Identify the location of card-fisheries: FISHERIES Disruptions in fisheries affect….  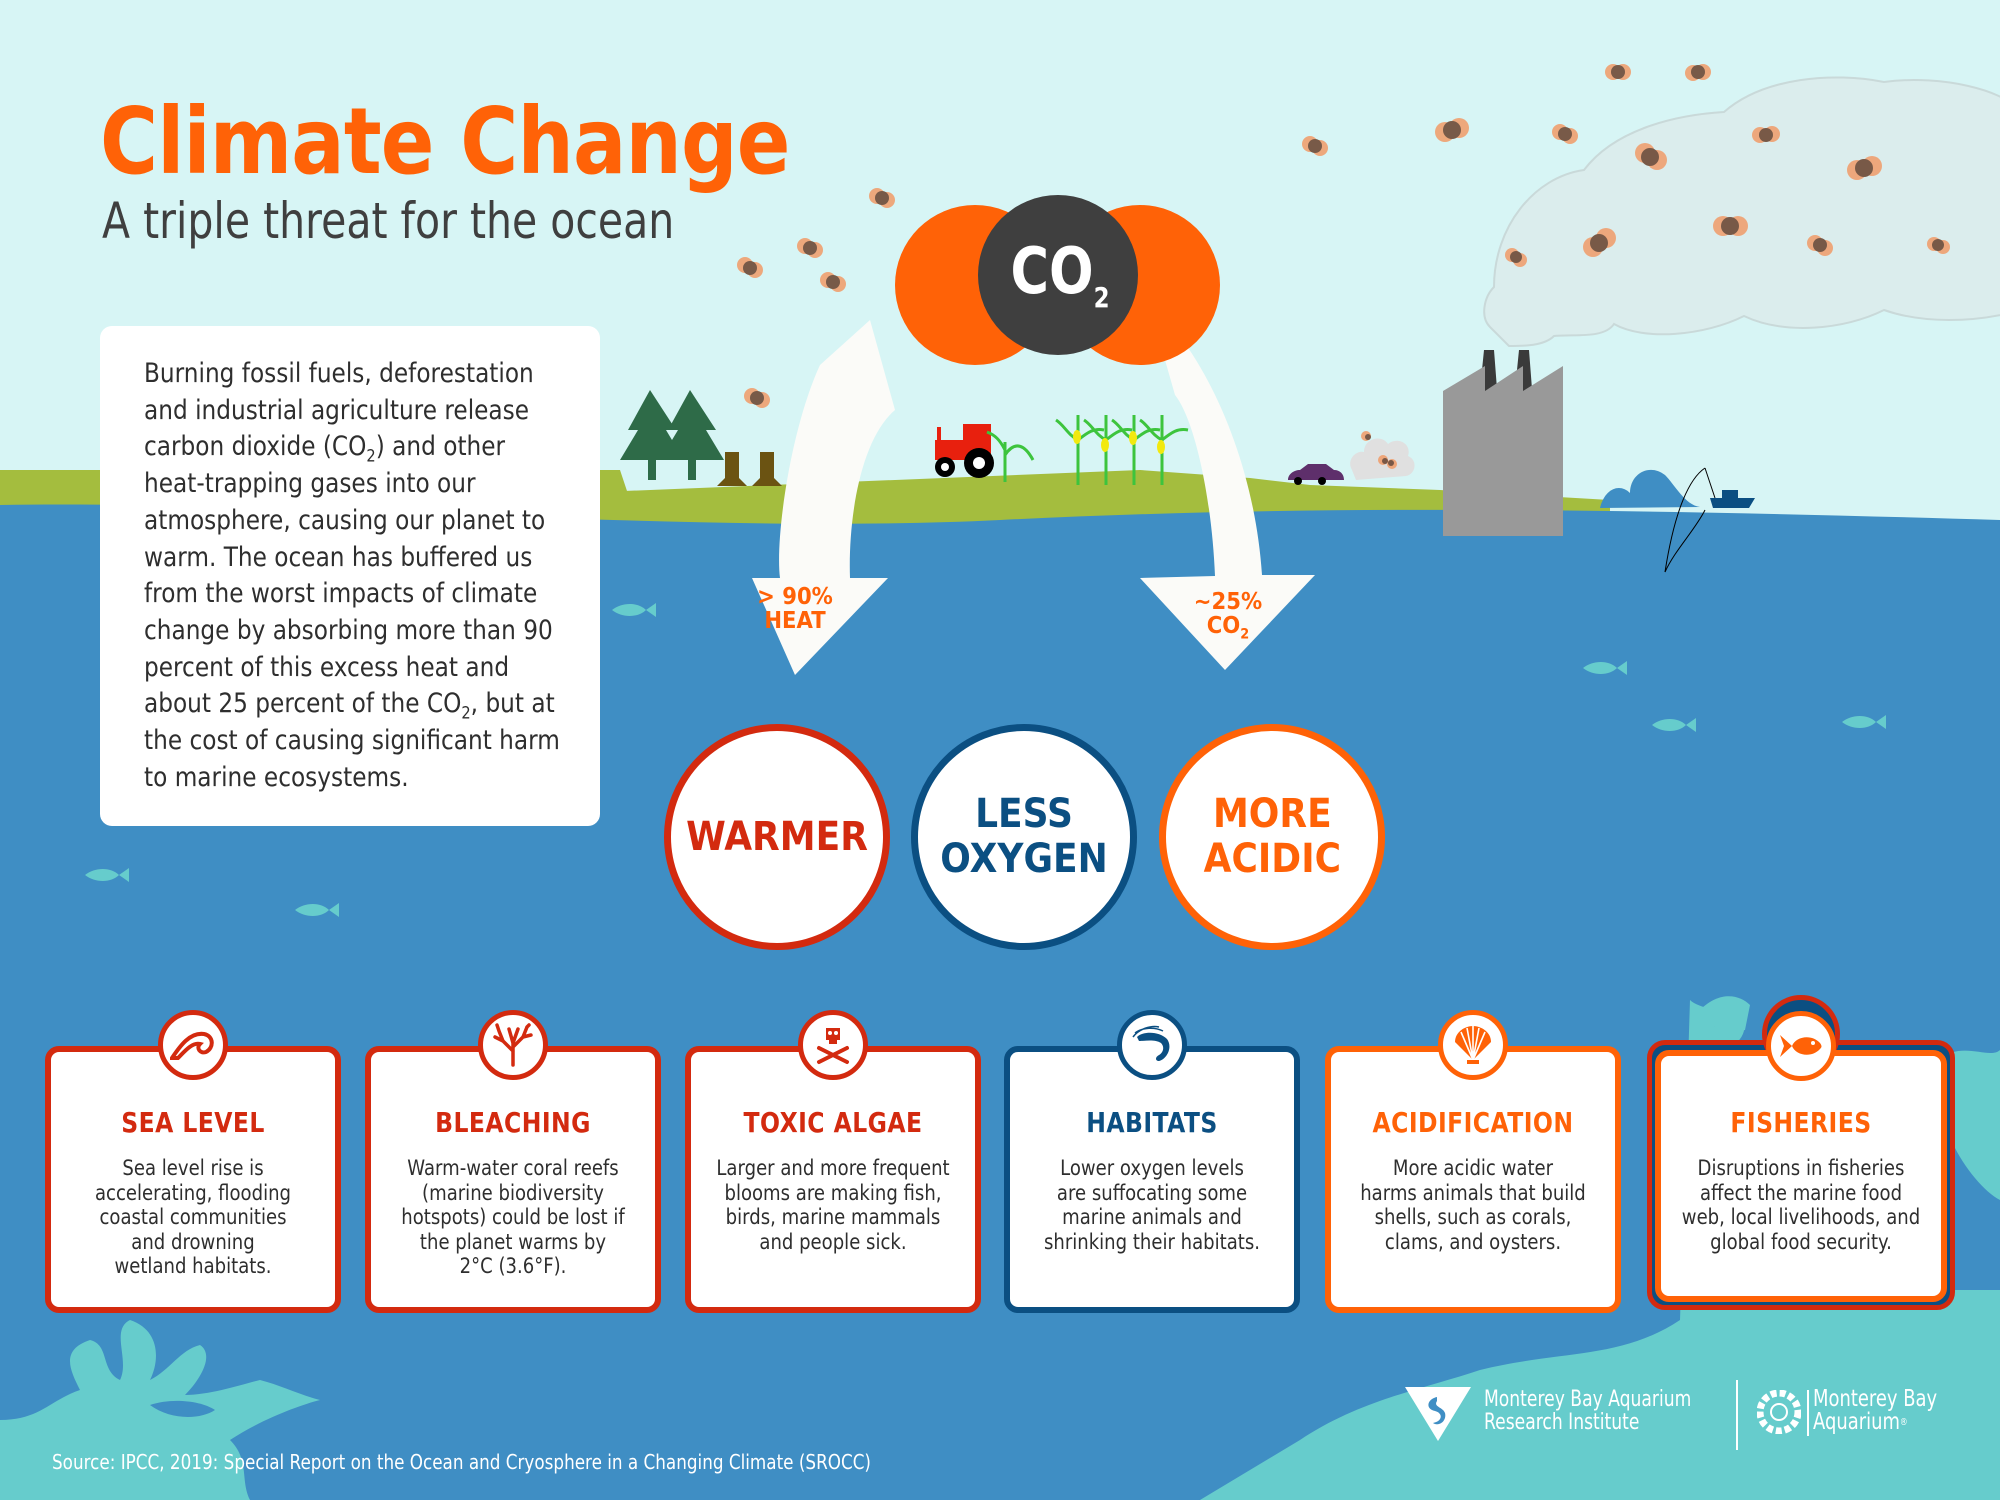
(1801, 1156).